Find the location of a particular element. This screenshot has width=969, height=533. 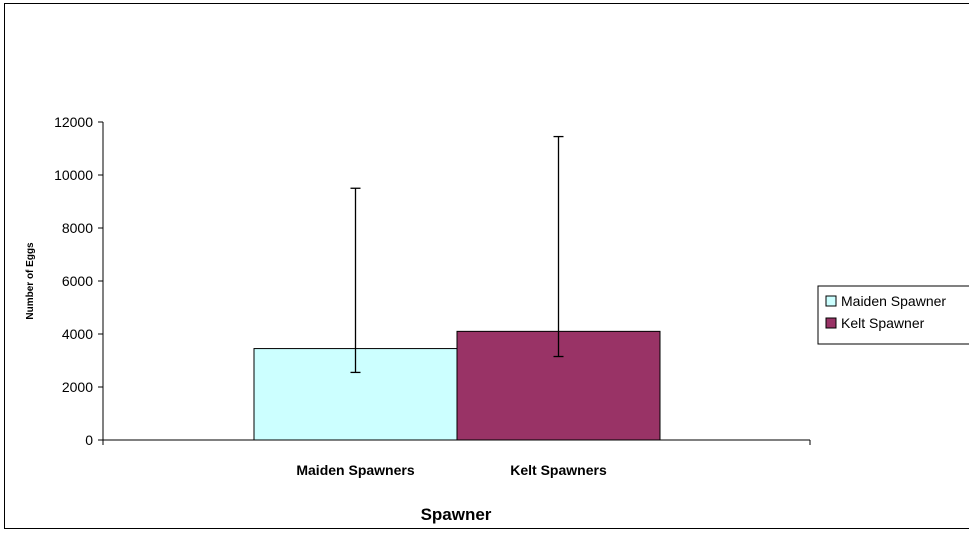

y-tick-label: 10000 is located at coordinates (73, 175).